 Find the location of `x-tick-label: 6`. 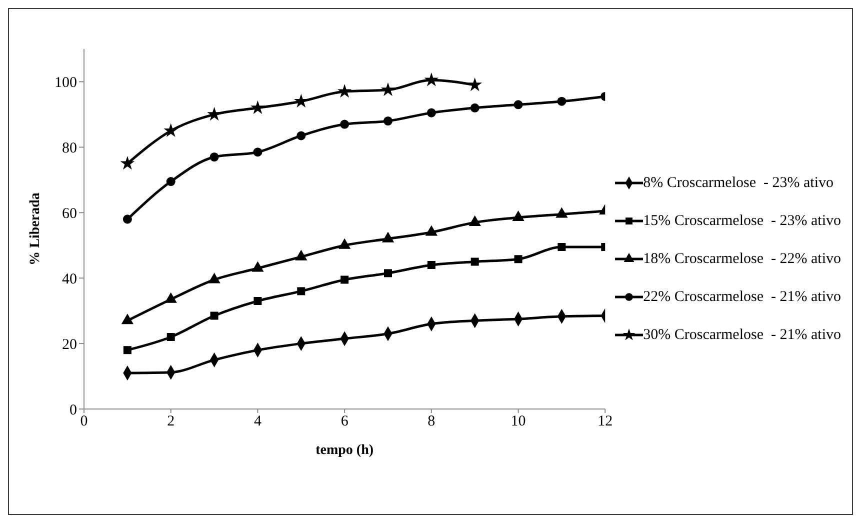

x-tick-label: 6 is located at coordinates (344, 422).